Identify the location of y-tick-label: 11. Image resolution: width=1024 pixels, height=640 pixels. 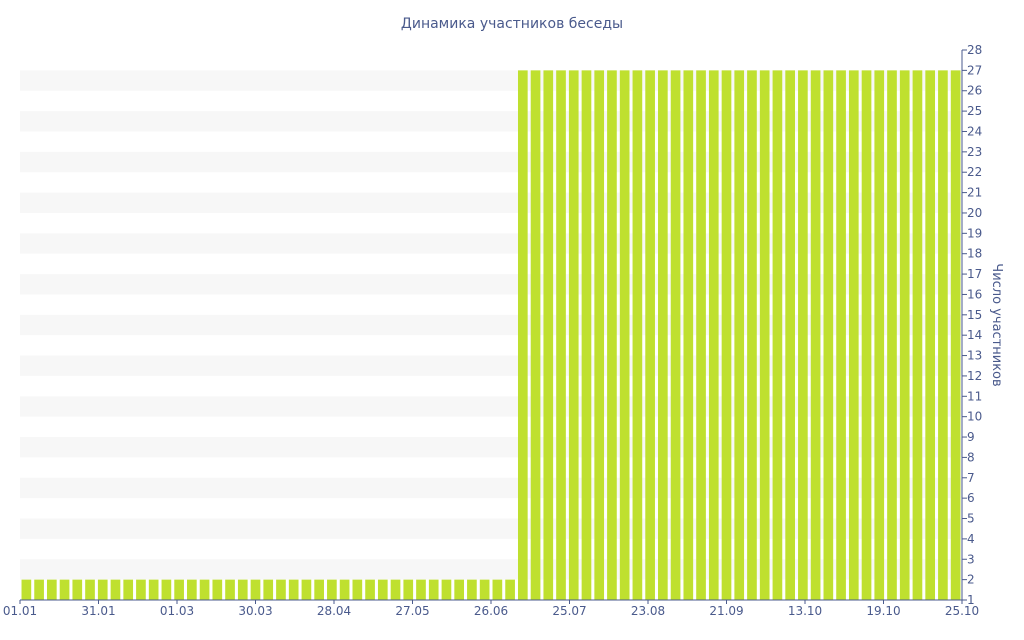
(974, 396).